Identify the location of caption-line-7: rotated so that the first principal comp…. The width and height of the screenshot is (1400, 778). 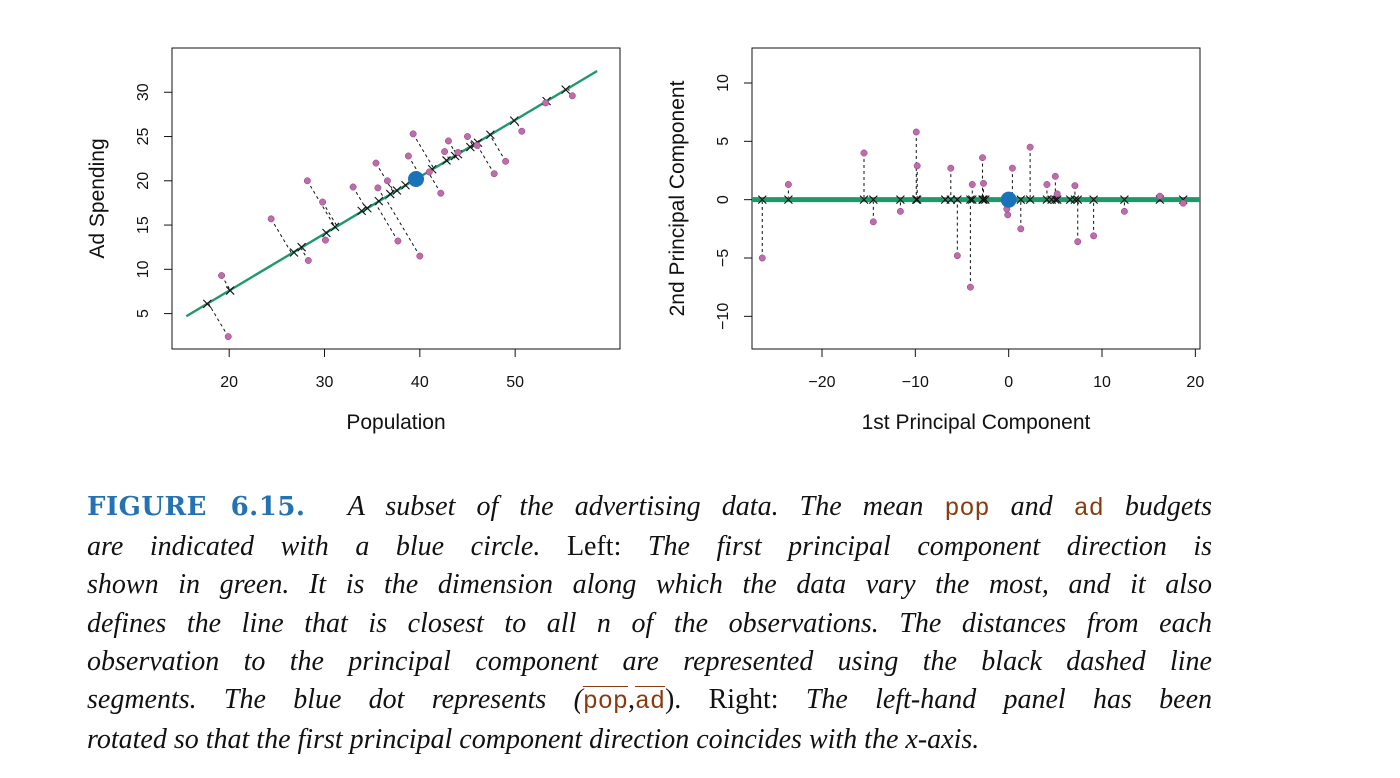
(533, 740).